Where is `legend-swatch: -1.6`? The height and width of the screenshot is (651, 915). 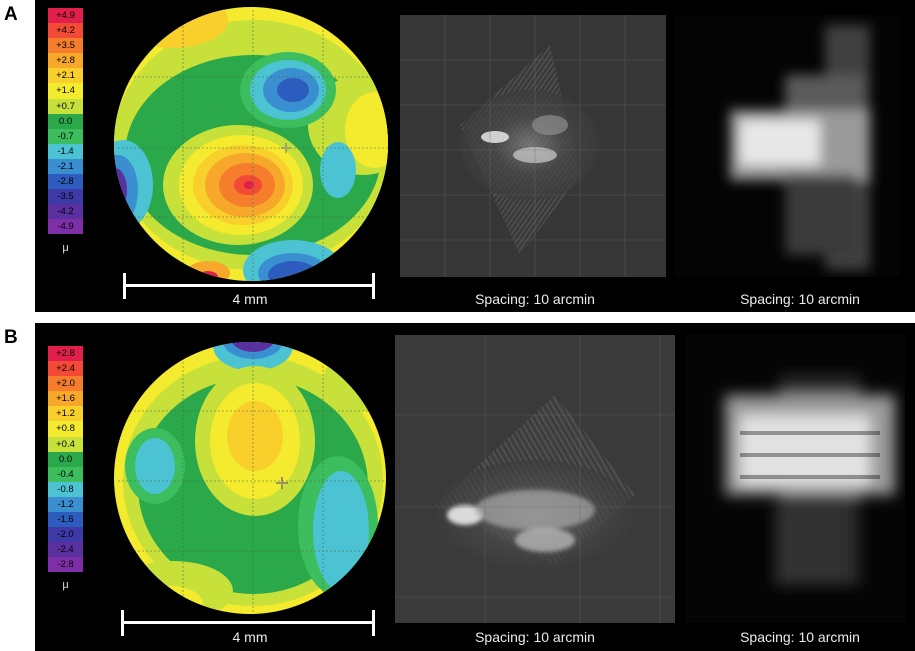 legend-swatch: -1.6 is located at coordinates (65, 520).